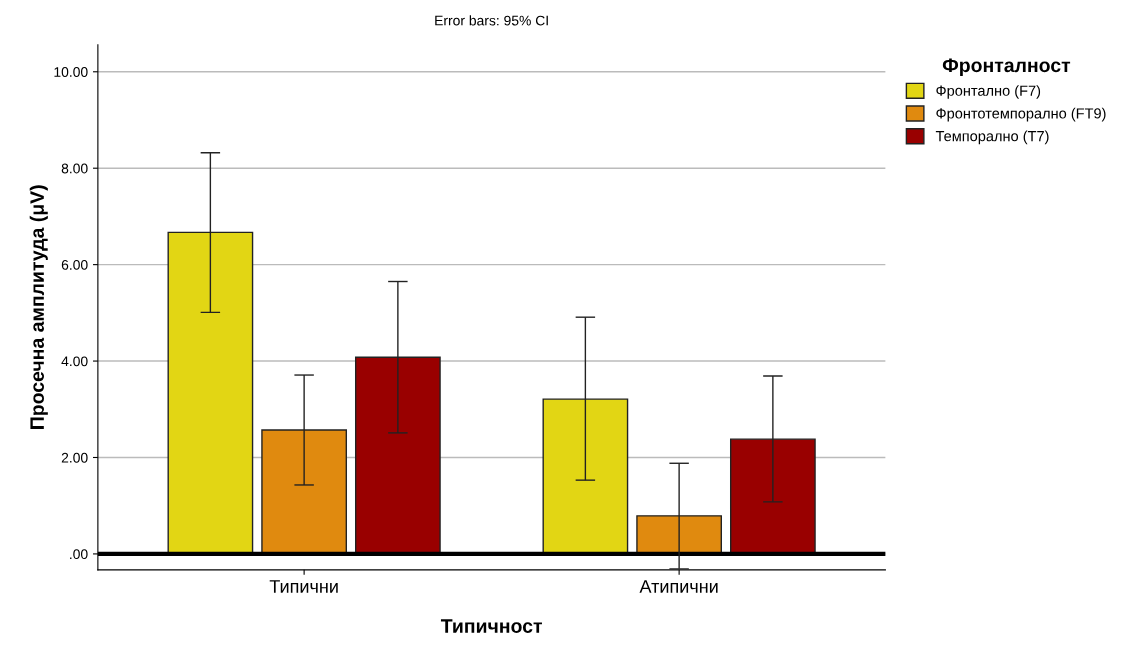 This screenshot has height=649, width=1125. What do you see at coordinates (38, 307) in the screenshot?
I see `y-axis-title: Просечна амплитуда (μV)` at bounding box center [38, 307].